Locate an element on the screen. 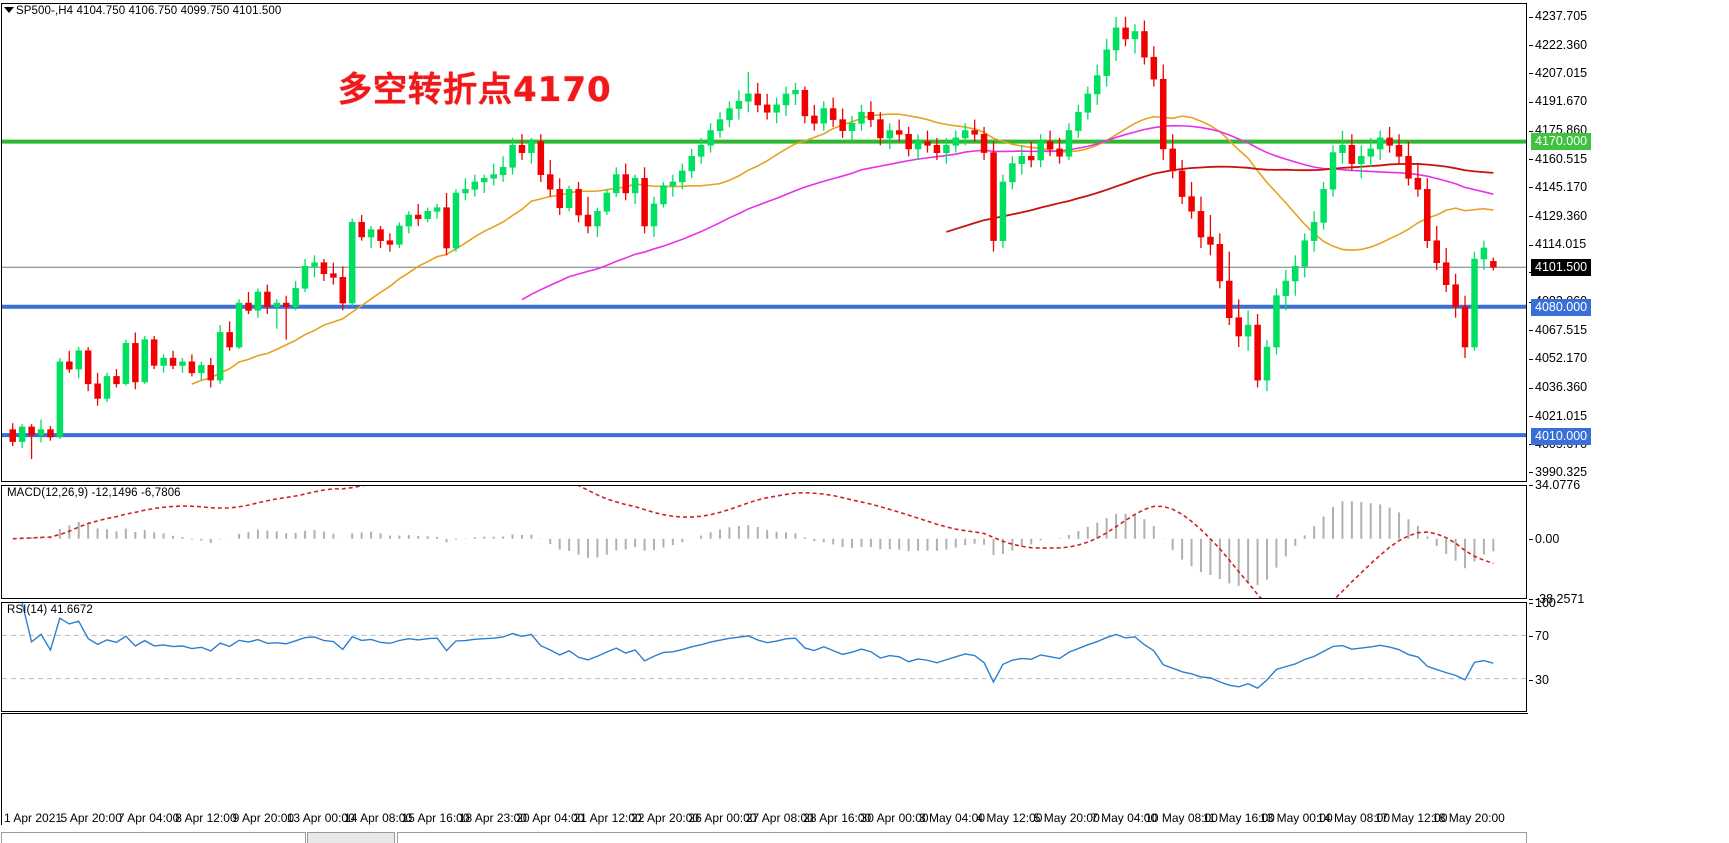 The image size is (1729, 843). time-axis-label: 8 Apr 12:00 is located at coordinates (206, 818).